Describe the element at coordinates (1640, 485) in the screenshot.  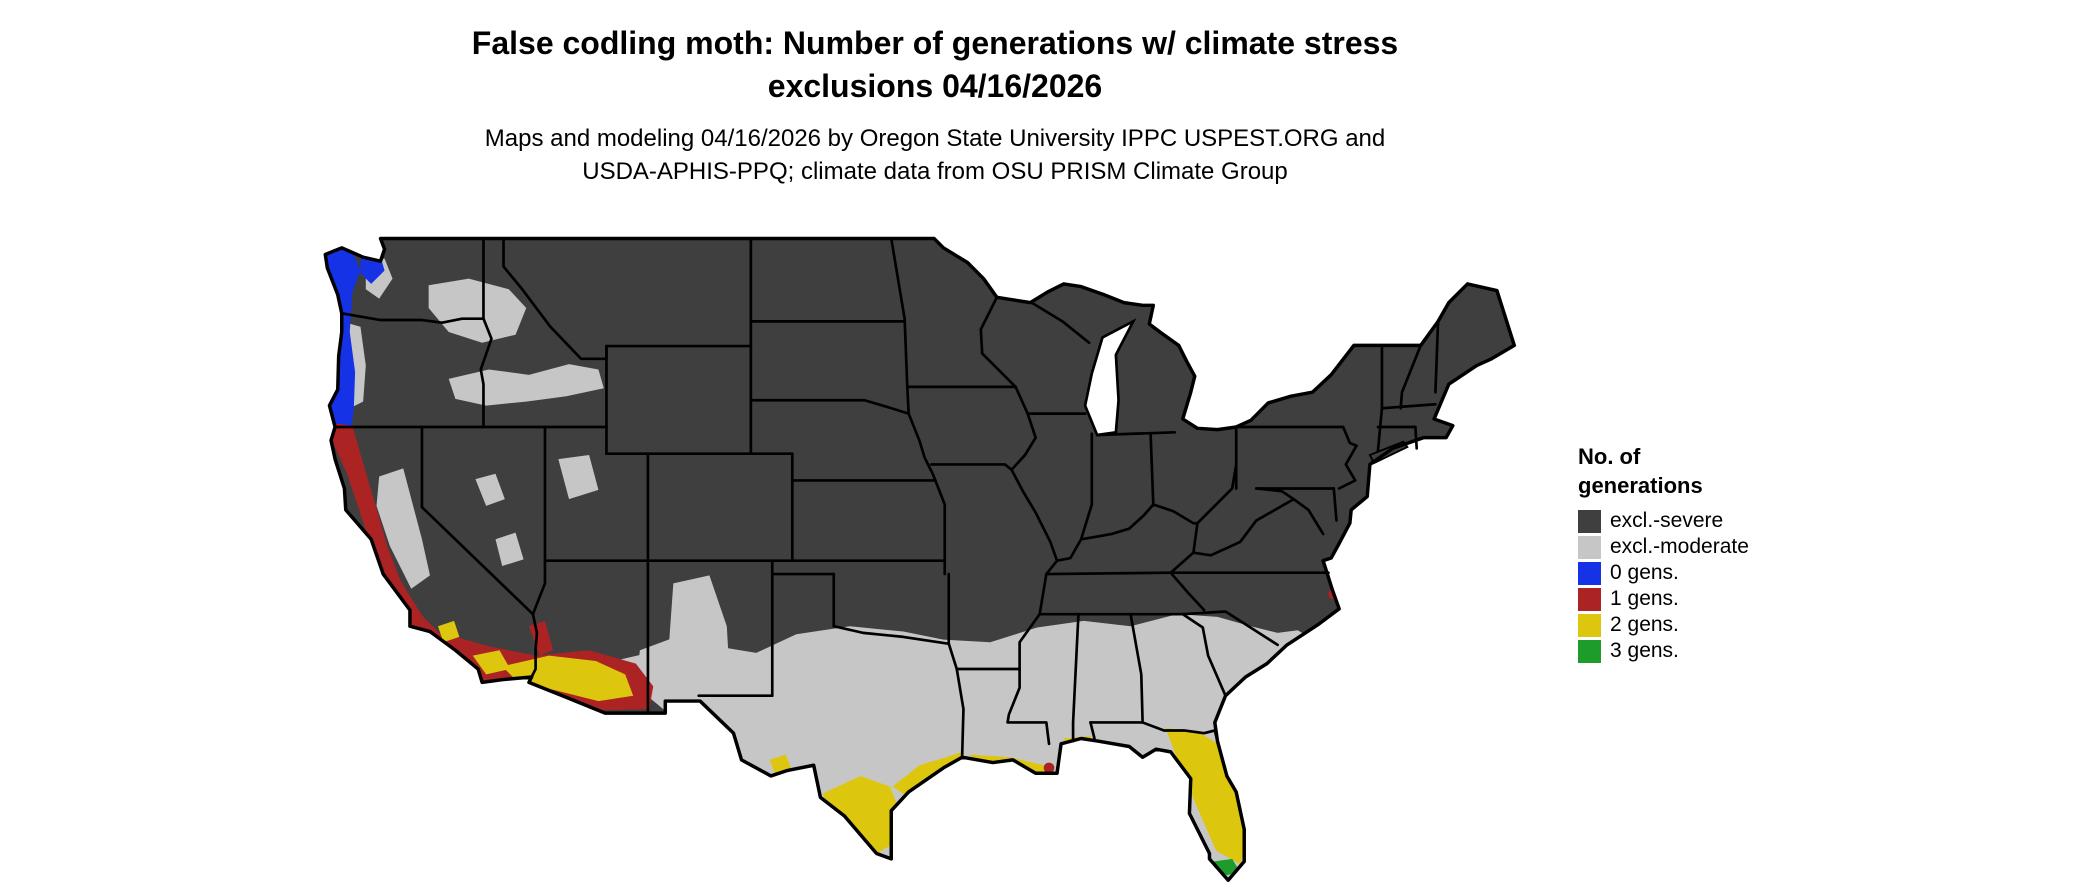
I see `legend-title-line-2: generations` at that location.